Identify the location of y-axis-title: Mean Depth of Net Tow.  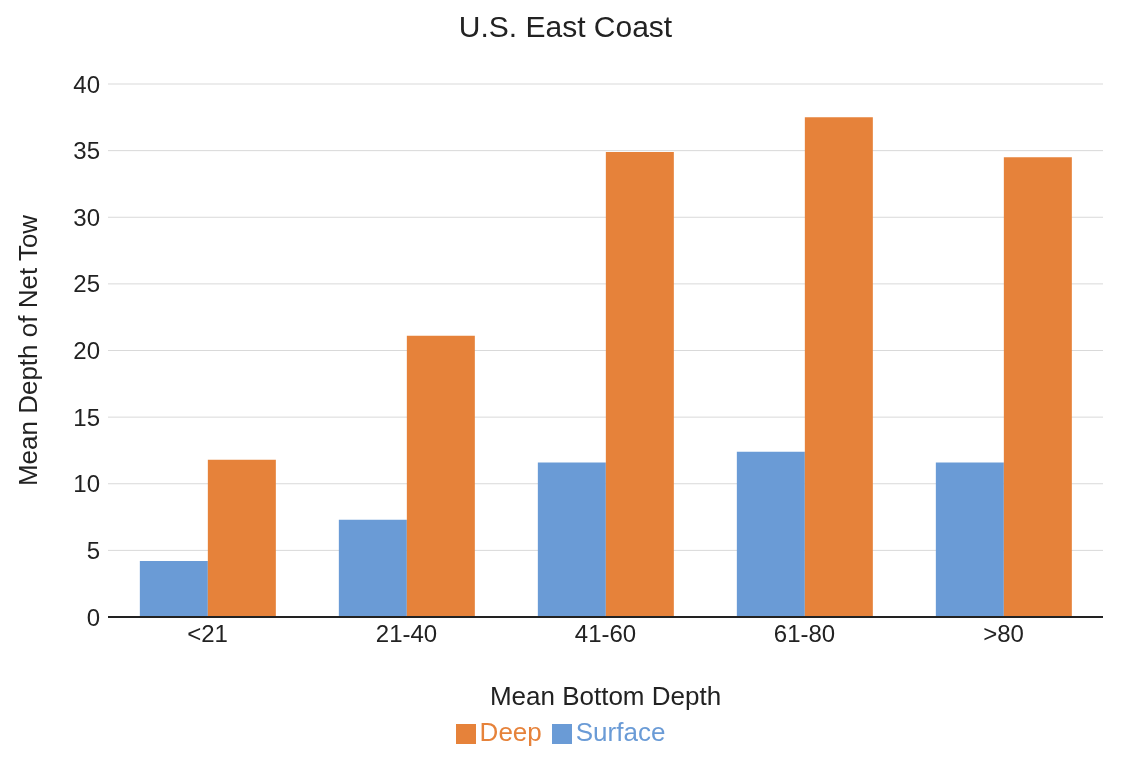
(28, 350).